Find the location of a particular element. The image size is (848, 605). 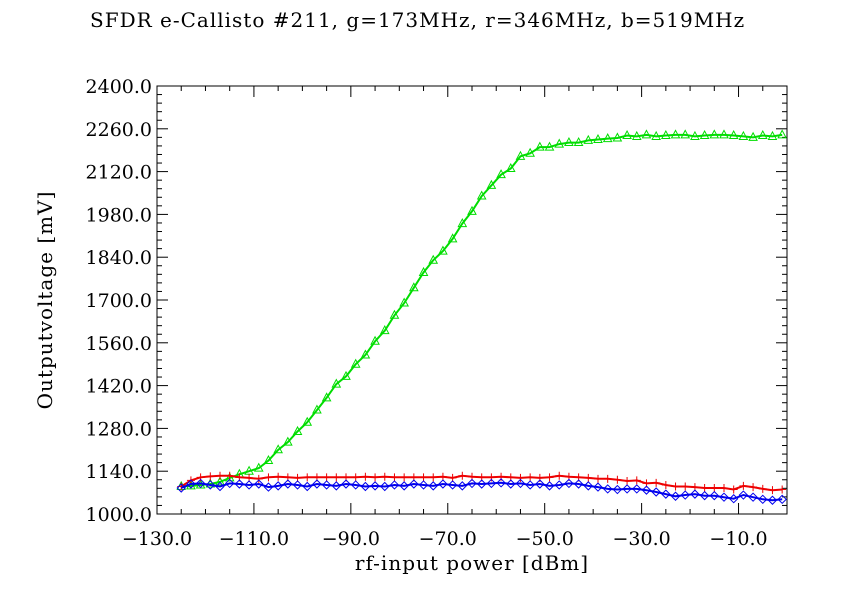

x-tick-label: −130.0 is located at coordinates (157, 539).